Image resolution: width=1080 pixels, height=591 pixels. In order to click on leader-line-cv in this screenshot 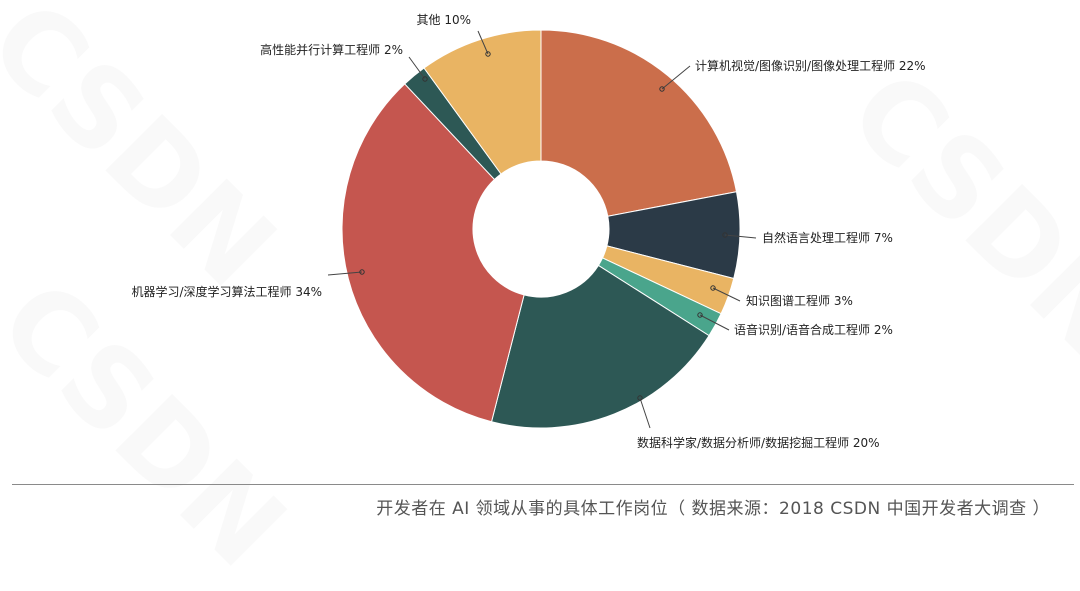, I will do `click(676, 77)`.